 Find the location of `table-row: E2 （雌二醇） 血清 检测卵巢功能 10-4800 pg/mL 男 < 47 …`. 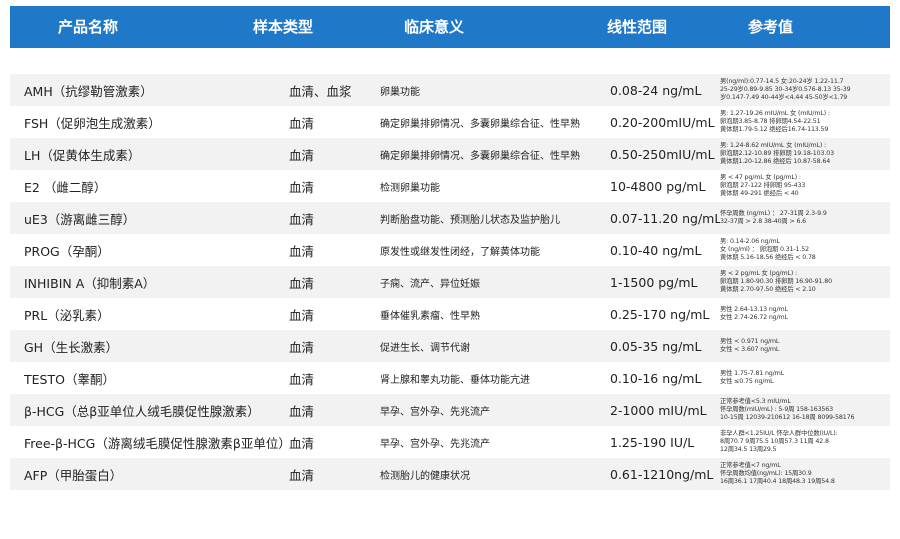

table-row: E2 （雌二醇） 血清 检测卵巢功能 10-4800 pg/mL 男 < 47 … is located at coordinates (450, 186).